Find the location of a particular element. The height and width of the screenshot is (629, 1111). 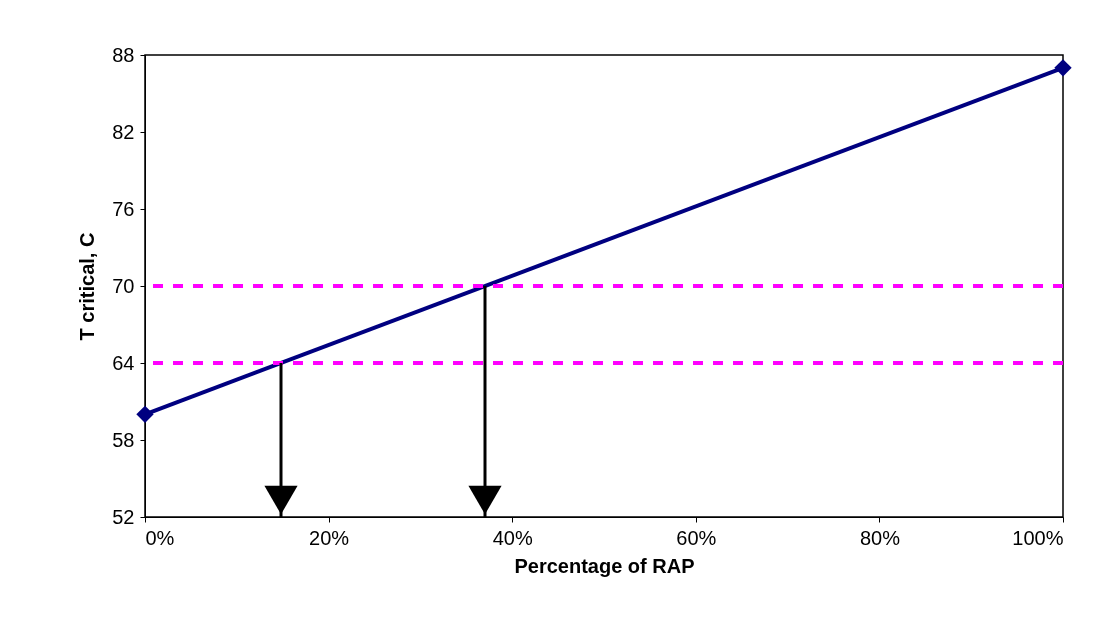

y-axis-title: T critical, C is located at coordinates (87, 286).